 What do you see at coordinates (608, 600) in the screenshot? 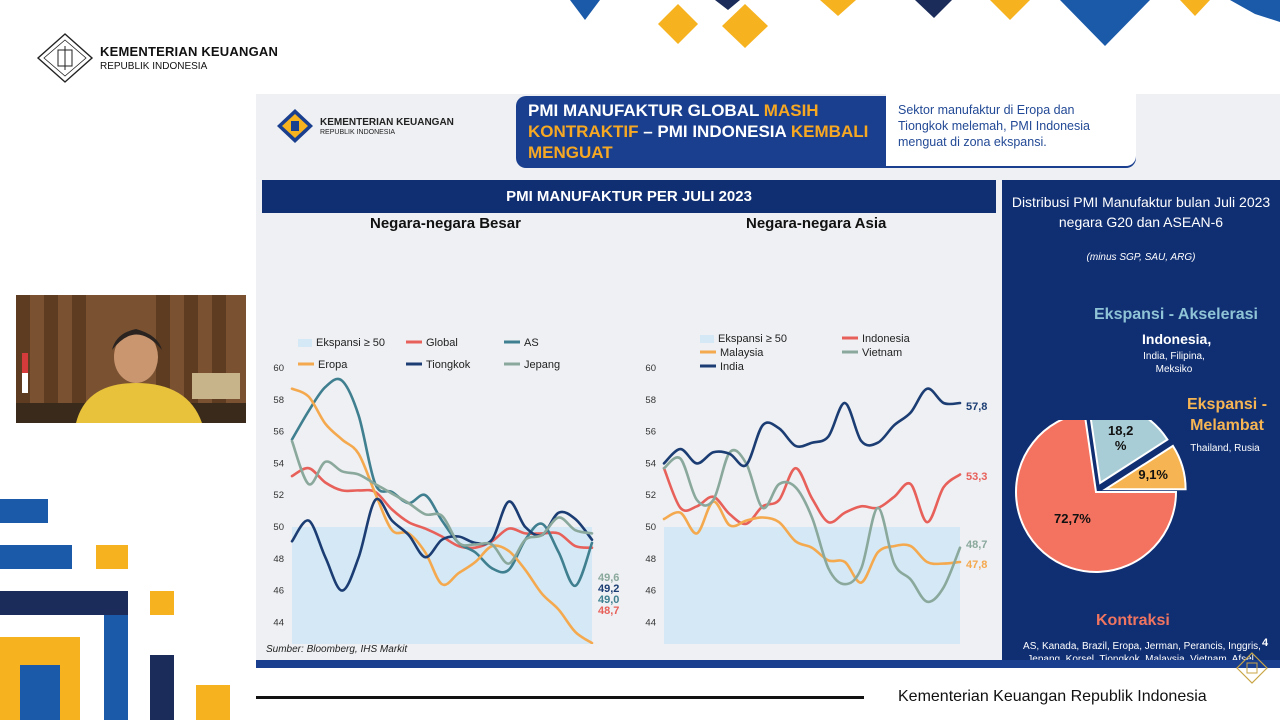
I see `end-value-label: 49,0` at bounding box center [608, 600].